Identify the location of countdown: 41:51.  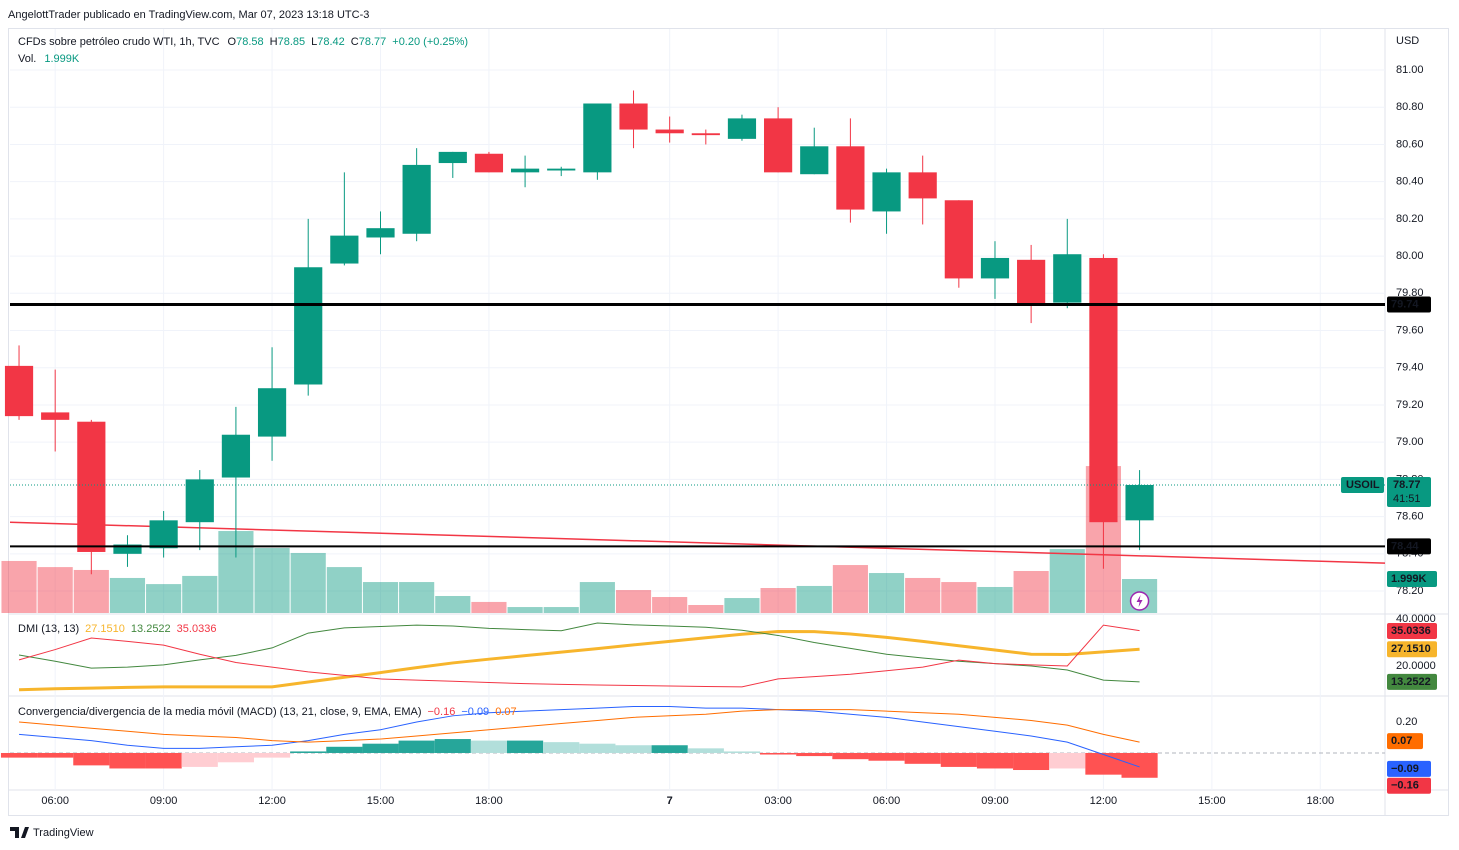
(1407, 499).